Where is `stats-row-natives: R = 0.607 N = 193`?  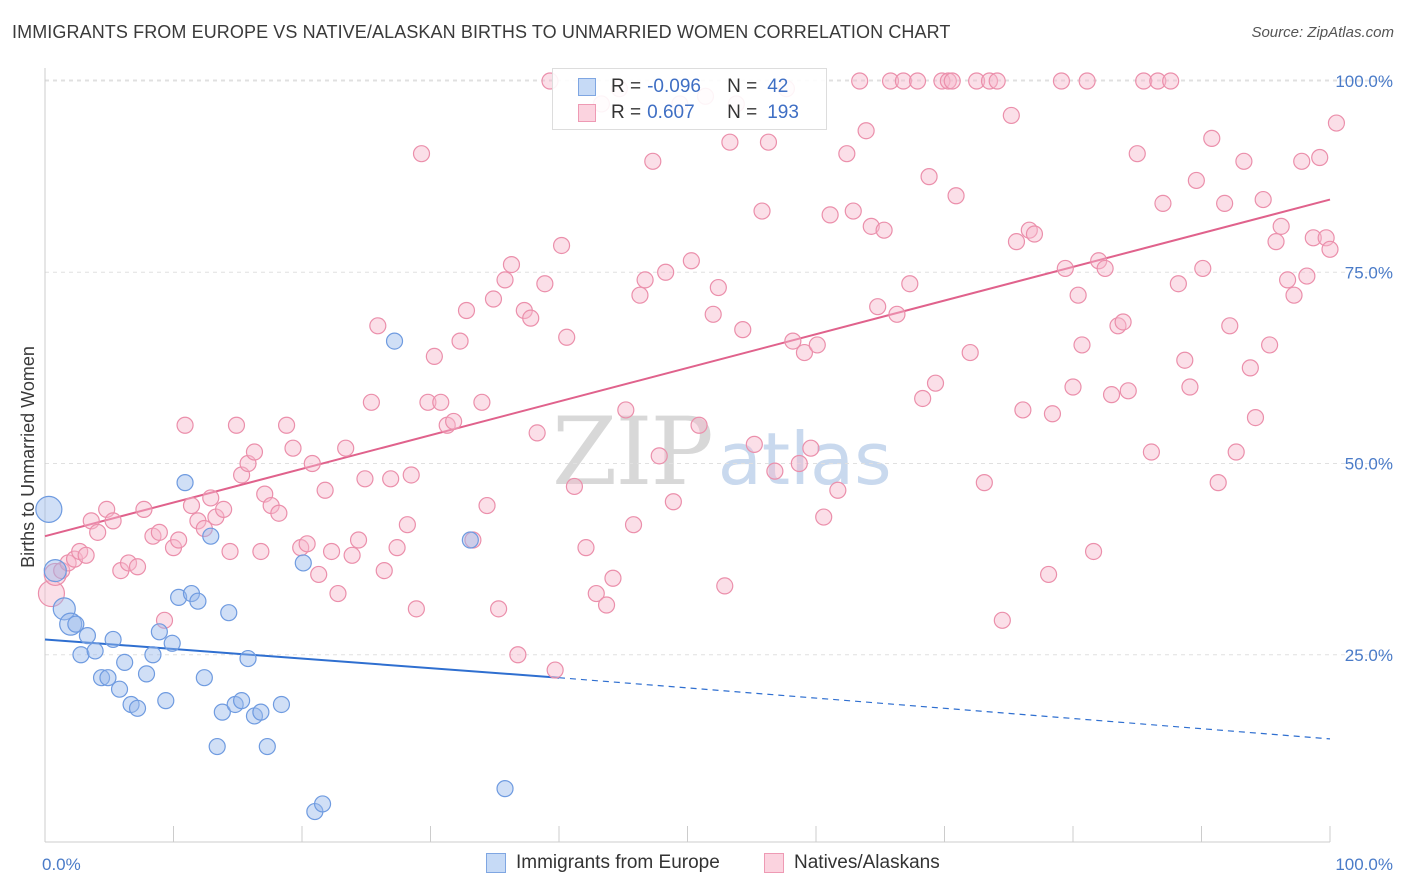
stats-row-natives: R = 0.607 N = 193 is located at coordinates (688, 113).